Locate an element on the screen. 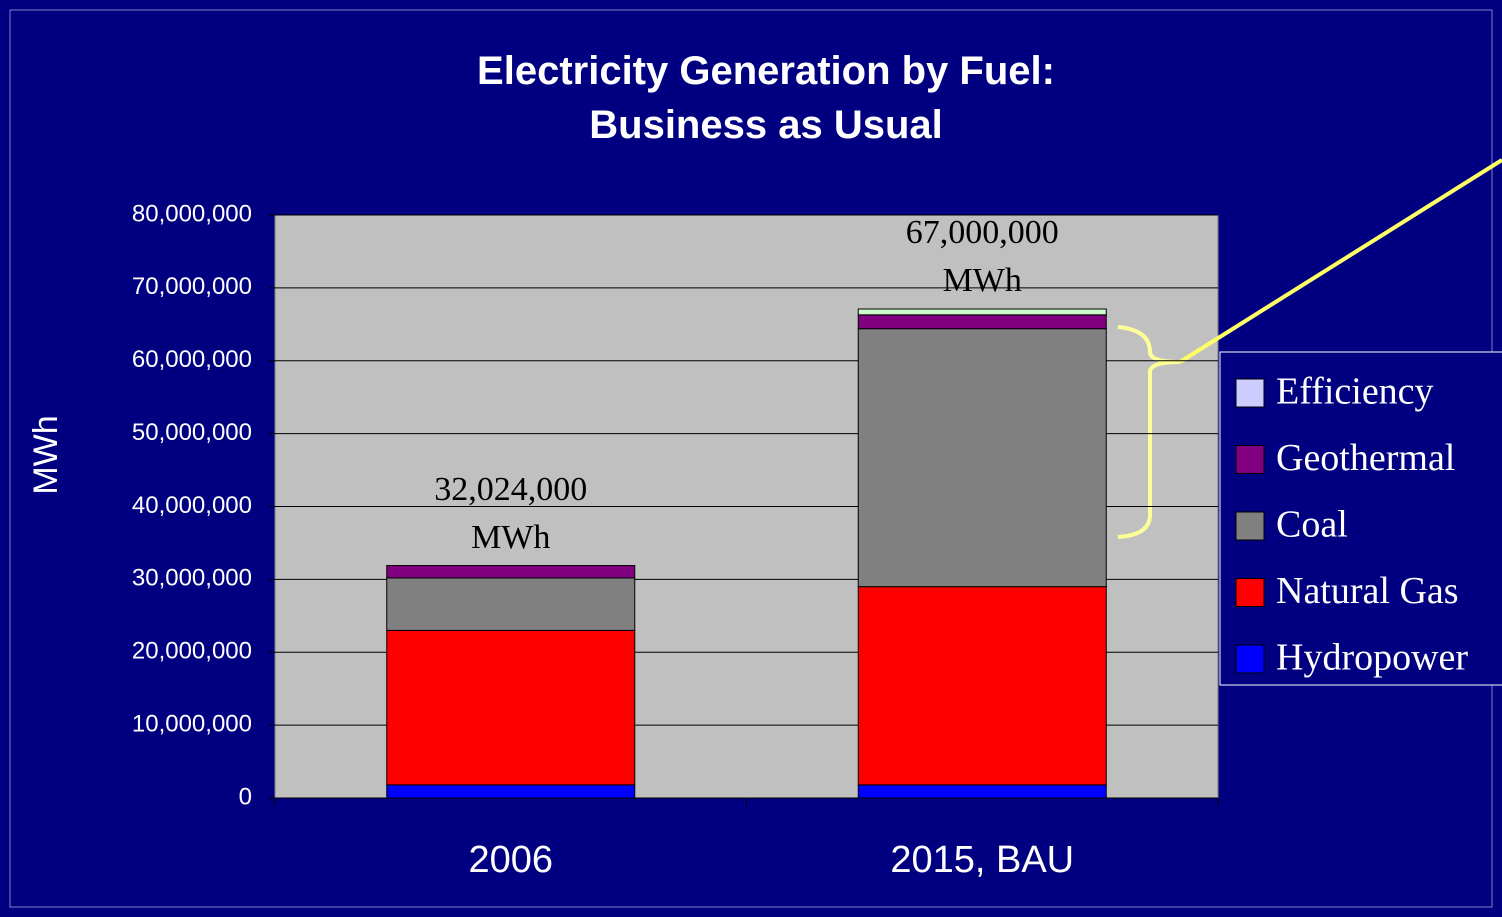 This screenshot has height=917, width=1502. annotation: 32,024,000 MWh is located at coordinates (511, 513).